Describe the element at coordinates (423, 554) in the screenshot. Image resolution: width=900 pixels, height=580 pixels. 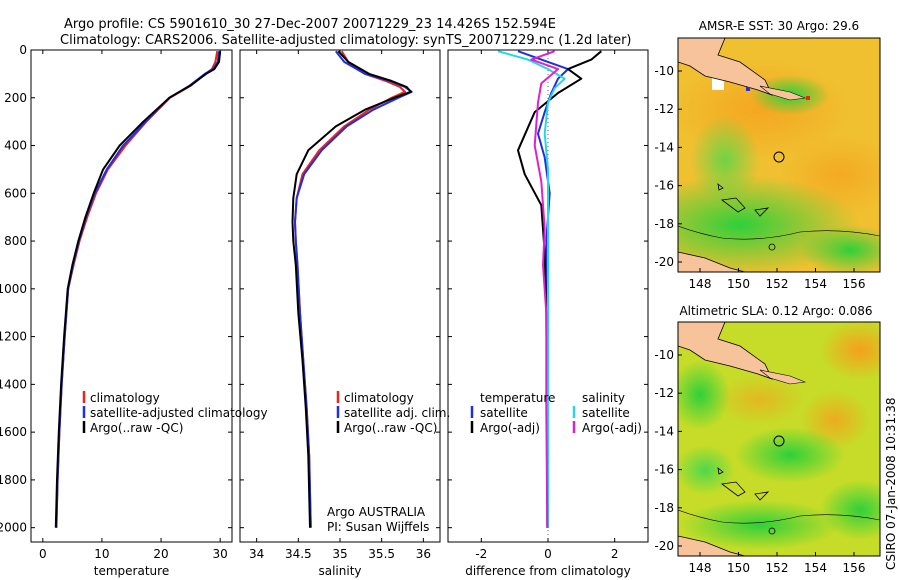
I see `x-tick-label: 36` at that location.